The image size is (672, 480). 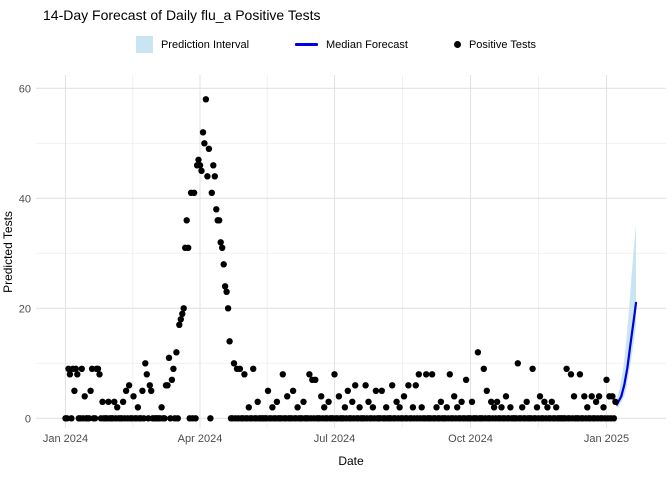 I want to click on legend-item-prediction-interval: Prediction Interval, so click(x=192, y=44).